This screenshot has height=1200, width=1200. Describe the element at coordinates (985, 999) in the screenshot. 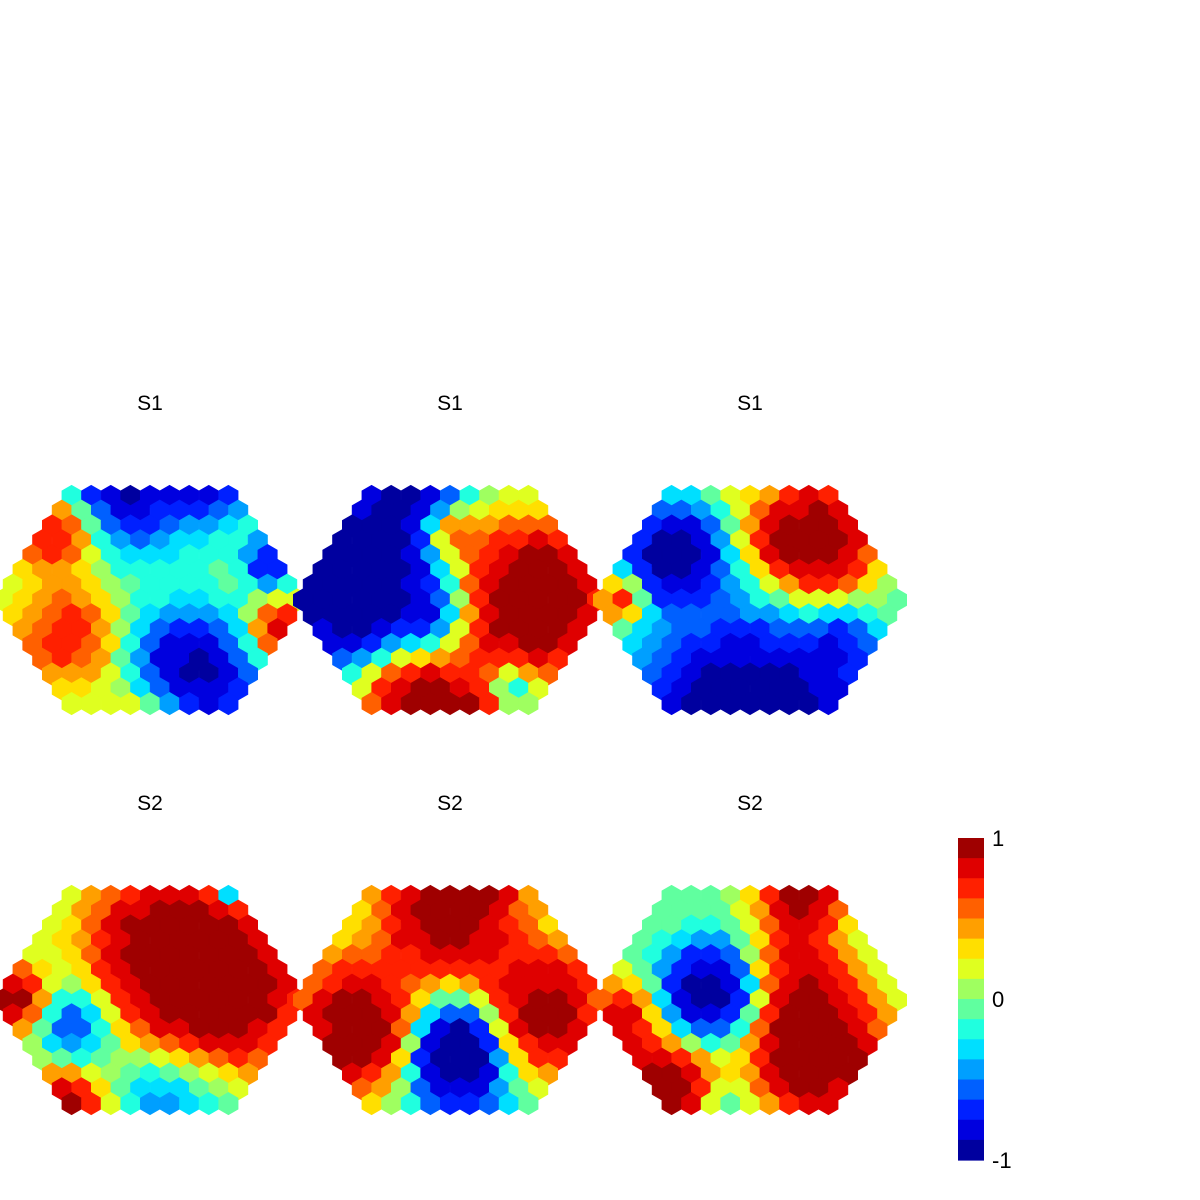

I see `colorbar: 1 0 -1` at that location.